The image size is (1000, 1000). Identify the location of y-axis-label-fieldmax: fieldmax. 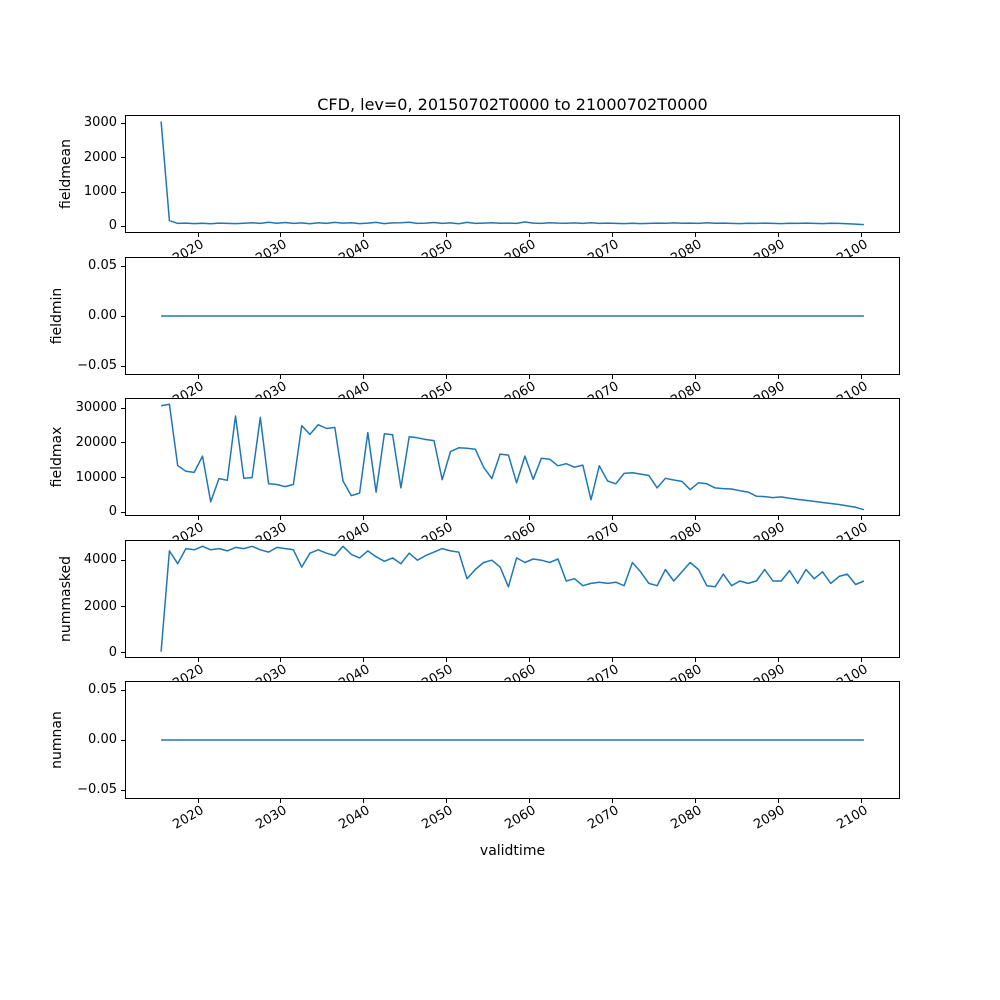
(57, 457).